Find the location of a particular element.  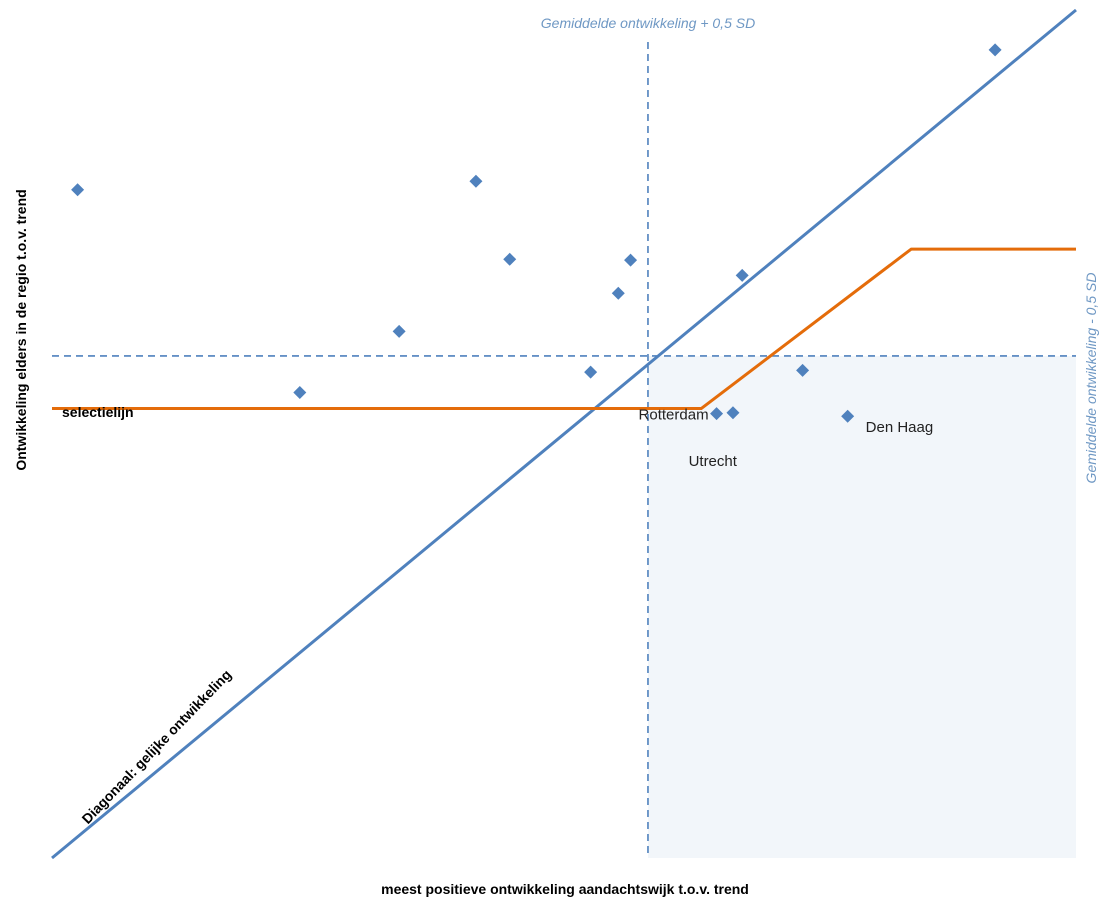

point-label: Den Haag is located at coordinates (900, 427).